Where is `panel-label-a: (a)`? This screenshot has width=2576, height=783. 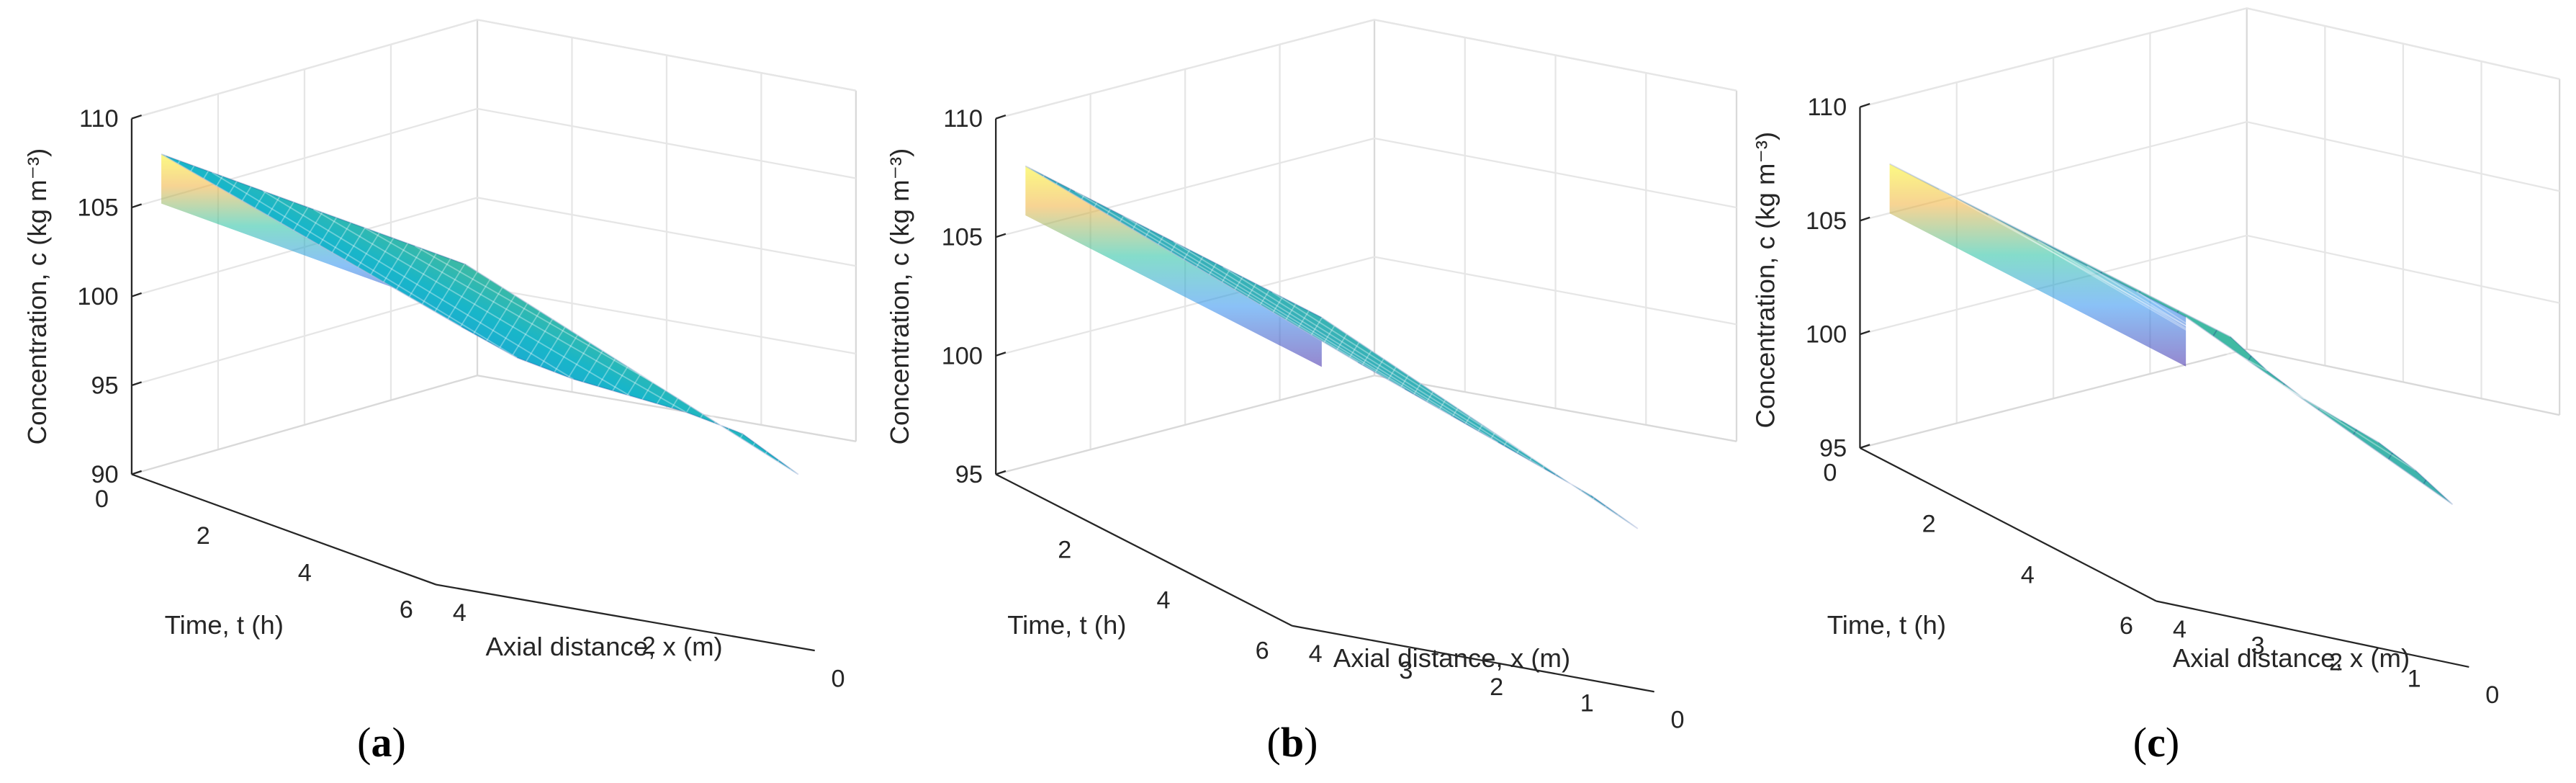
panel-label-a: (a) is located at coordinates (381, 743).